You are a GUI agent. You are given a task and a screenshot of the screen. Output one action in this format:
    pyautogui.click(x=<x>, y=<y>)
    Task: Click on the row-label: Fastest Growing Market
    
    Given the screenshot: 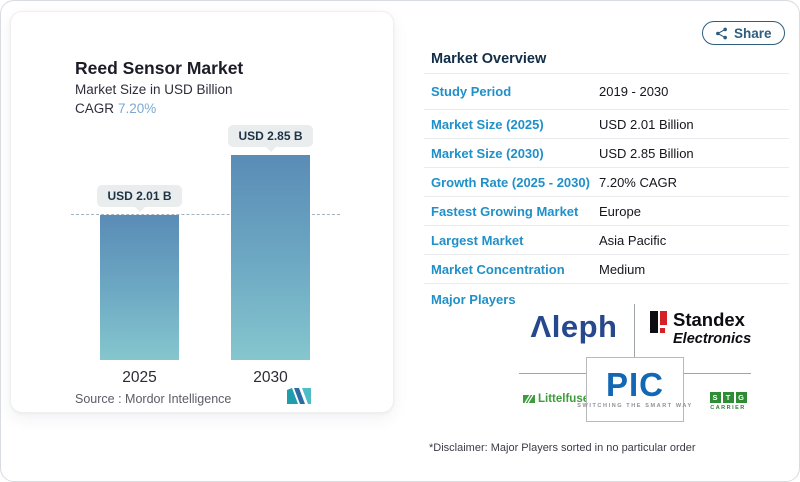 What is the action you would take?
    pyautogui.click(x=505, y=211)
    